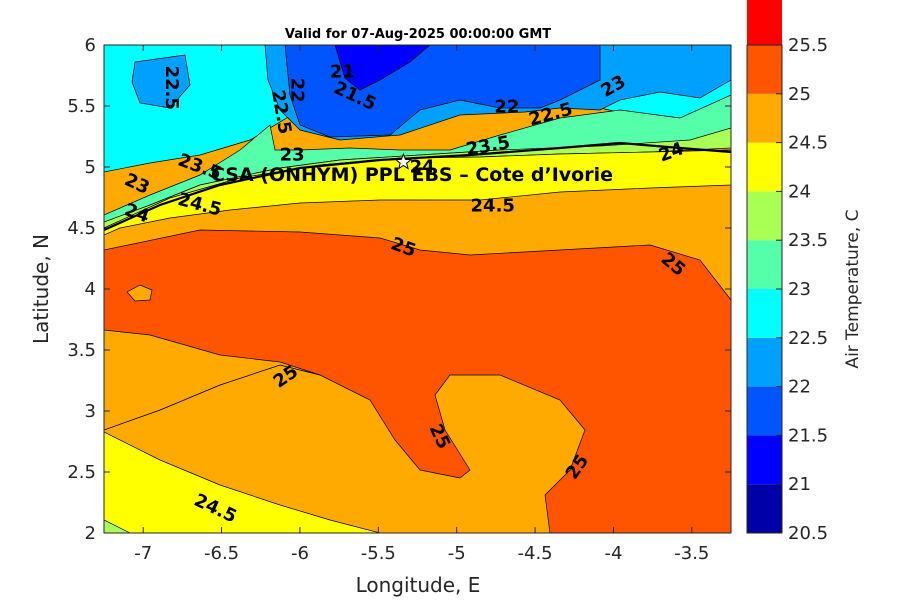 The image size is (900, 600). What do you see at coordinates (90, 45) in the screenshot?
I see `y-tick-label: 6` at bounding box center [90, 45].